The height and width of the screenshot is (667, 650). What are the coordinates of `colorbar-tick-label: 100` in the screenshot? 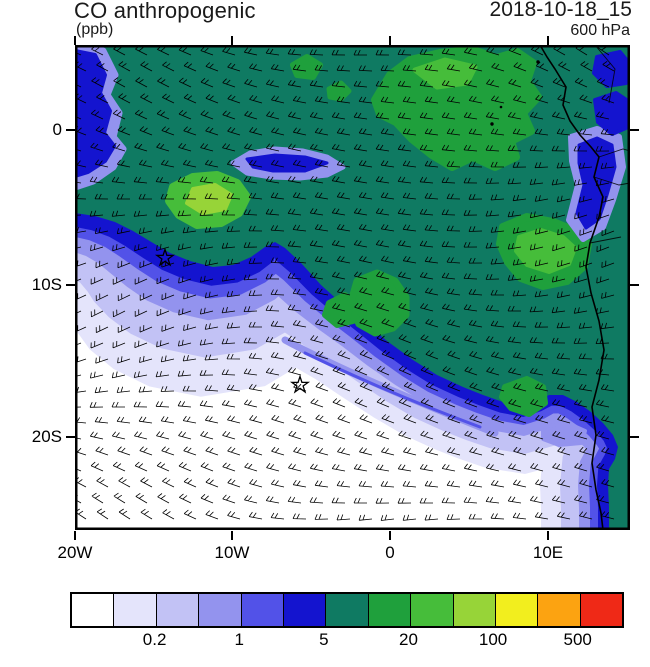 It's located at (493, 639).